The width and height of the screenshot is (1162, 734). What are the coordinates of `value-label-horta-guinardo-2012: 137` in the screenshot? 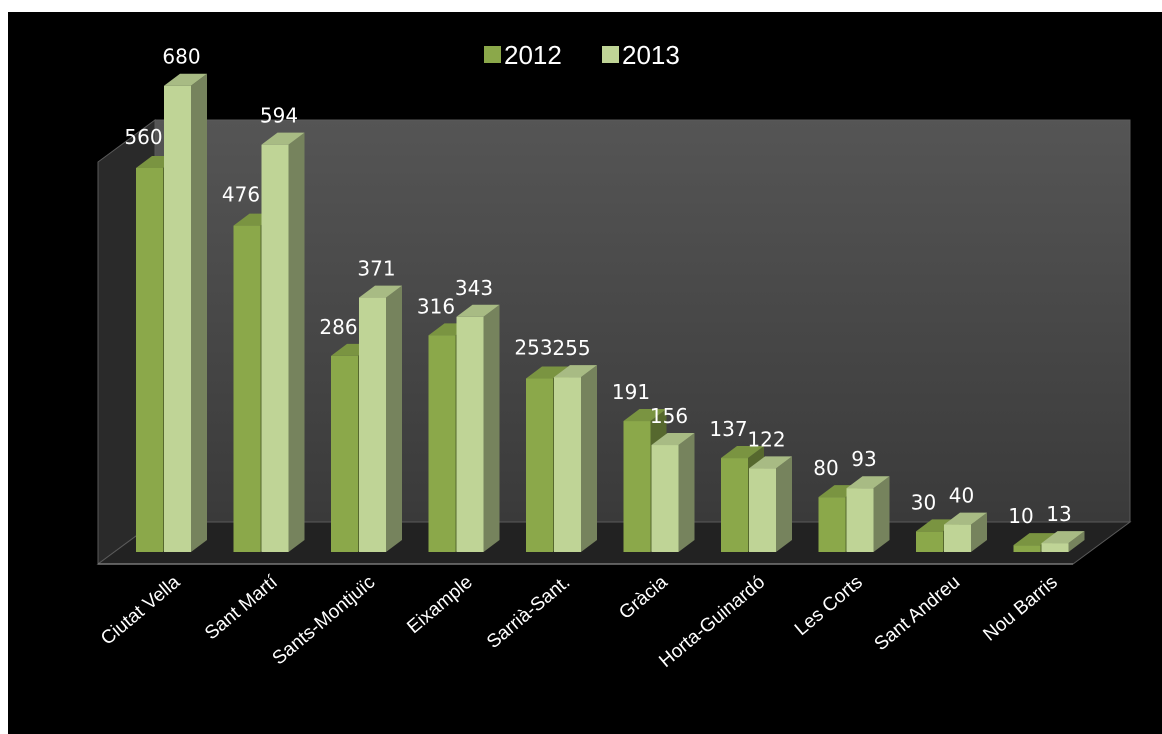 It's located at (728, 429).